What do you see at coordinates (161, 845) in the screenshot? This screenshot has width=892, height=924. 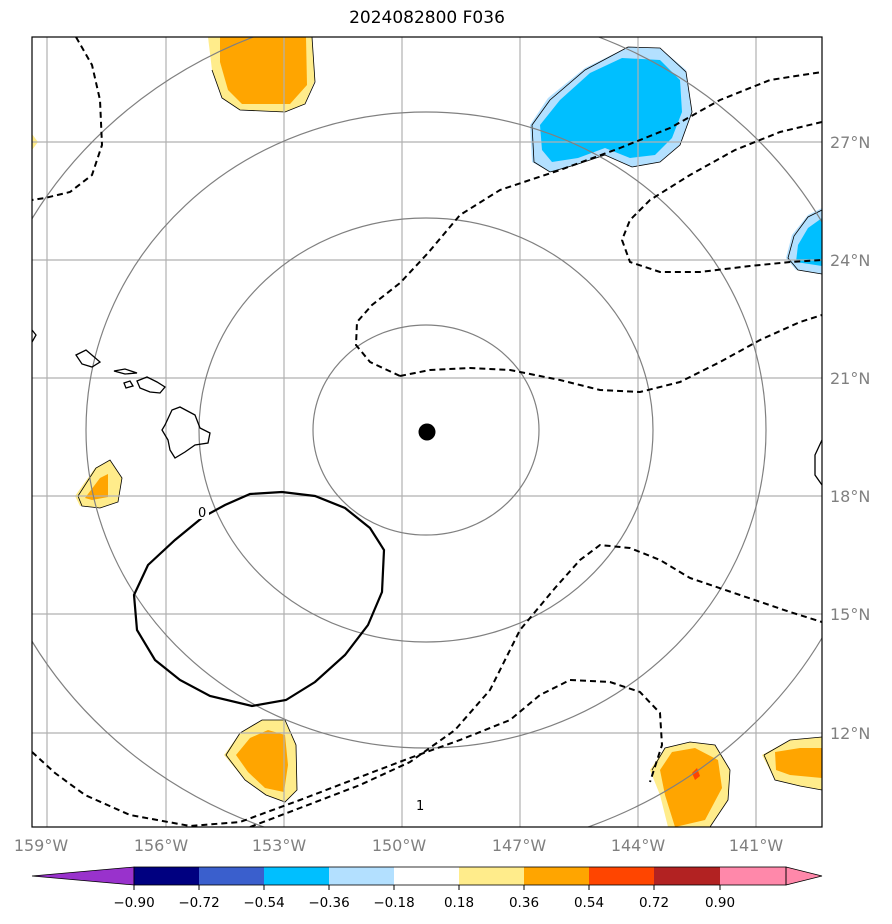 I see `lon-label: 156°W` at bounding box center [161, 845].